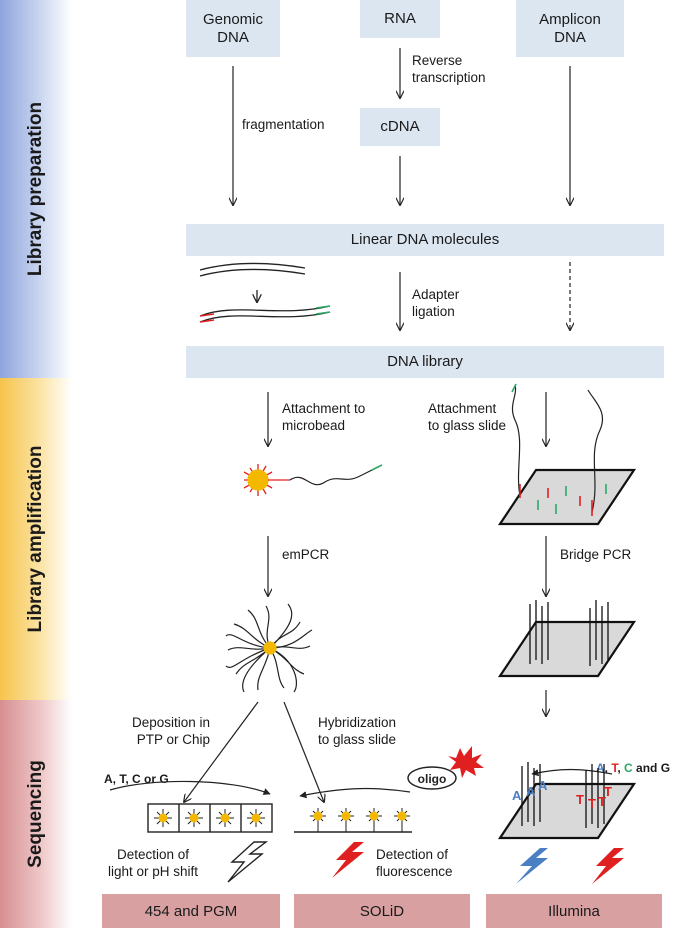 This screenshot has width=680, height=928. I want to click on microbead, so click(266, 480).